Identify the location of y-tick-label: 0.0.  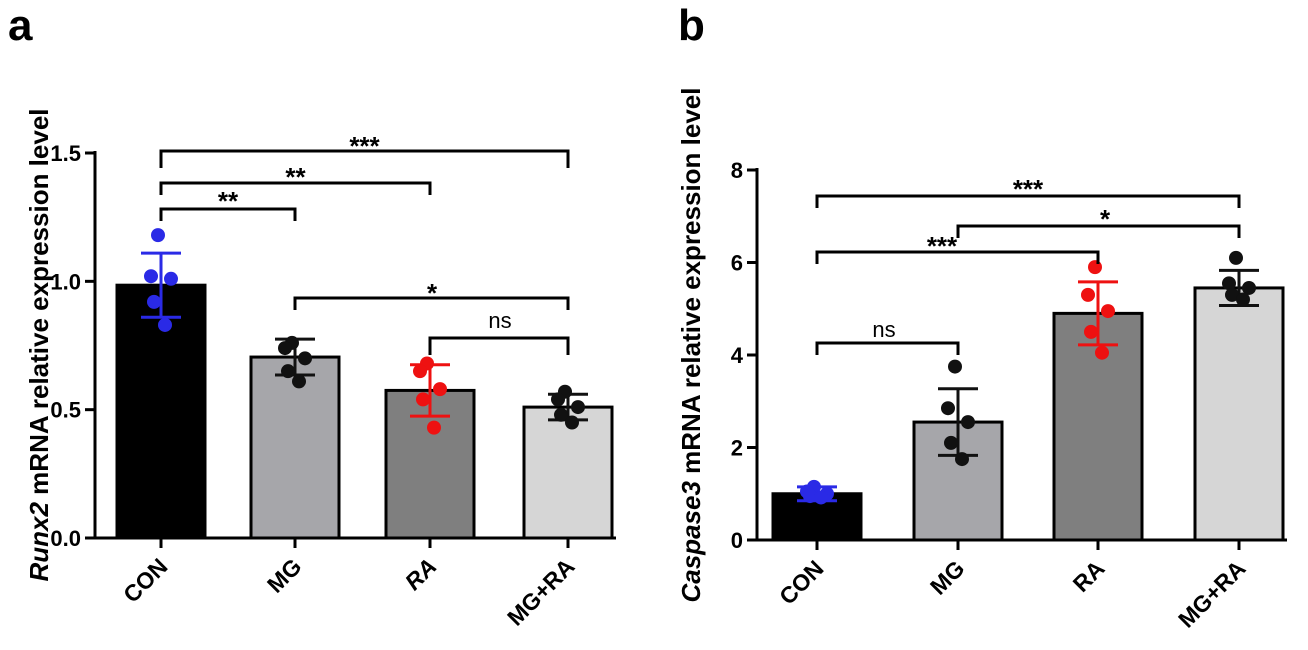
(65, 538).